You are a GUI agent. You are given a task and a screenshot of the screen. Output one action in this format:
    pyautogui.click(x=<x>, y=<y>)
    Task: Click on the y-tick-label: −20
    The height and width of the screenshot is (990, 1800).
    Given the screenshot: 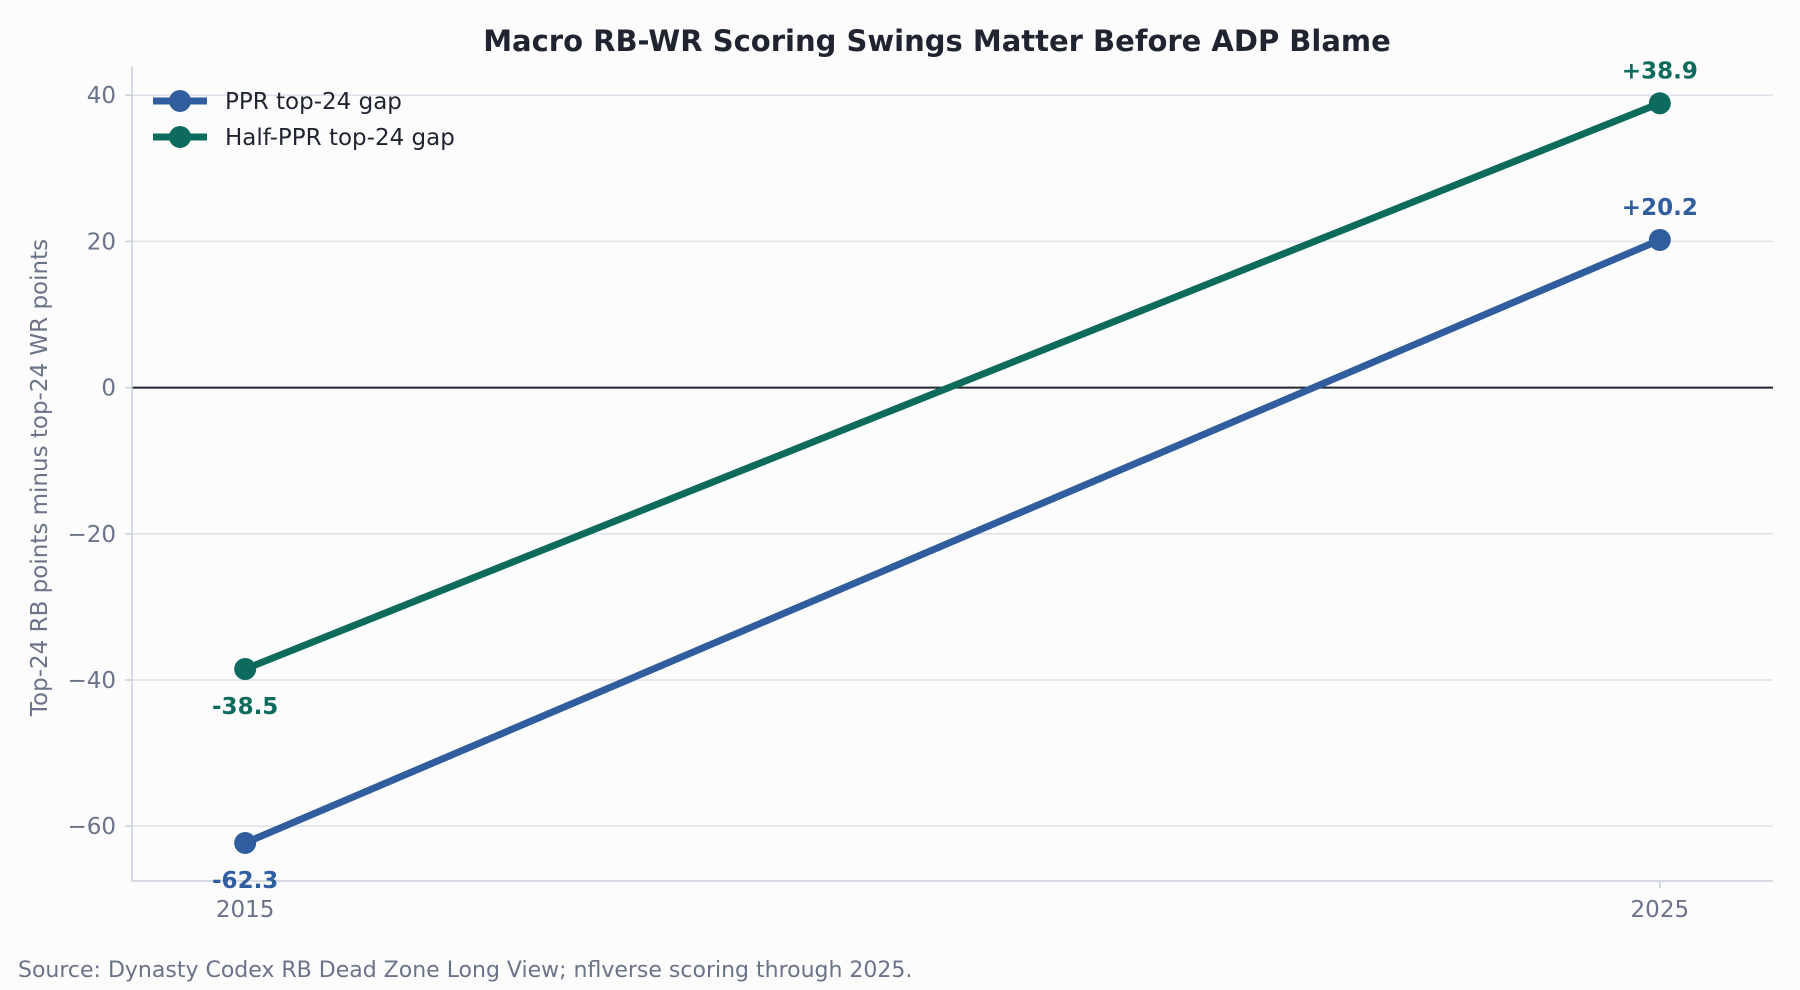 What is the action you would take?
    pyautogui.click(x=91, y=535)
    